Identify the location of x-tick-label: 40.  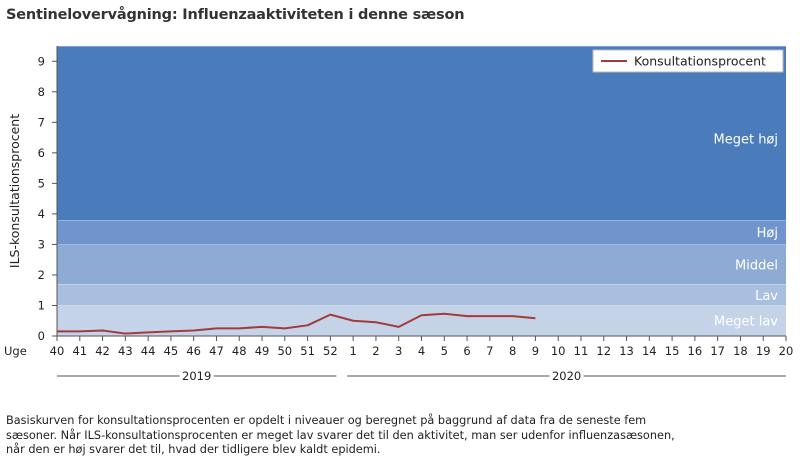
(57, 351).